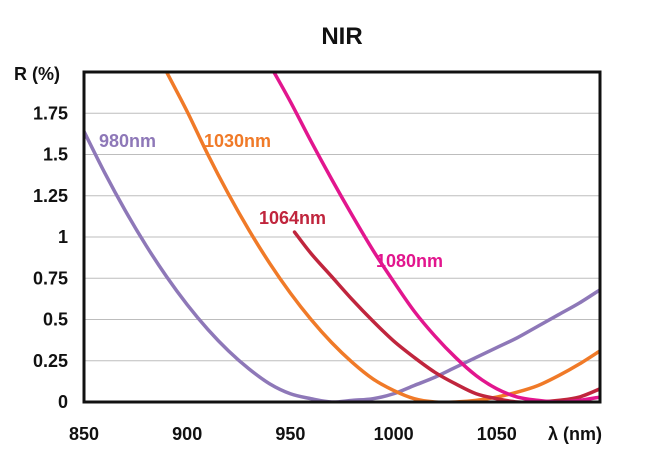 The width and height of the screenshot is (662, 472). I want to click on series-label-1064nm: 1064nm, so click(292, 218).